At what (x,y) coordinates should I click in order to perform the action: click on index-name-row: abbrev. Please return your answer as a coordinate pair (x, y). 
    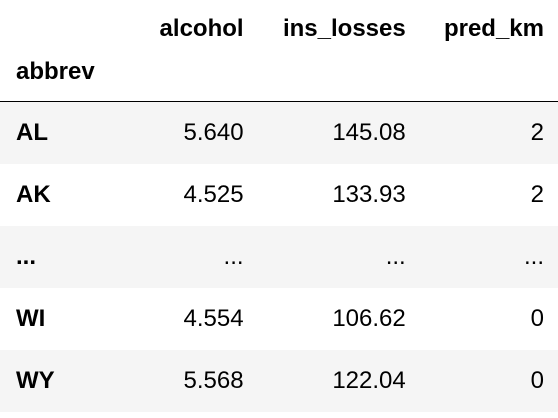
    Looking at the image, I should click on (279, 80).